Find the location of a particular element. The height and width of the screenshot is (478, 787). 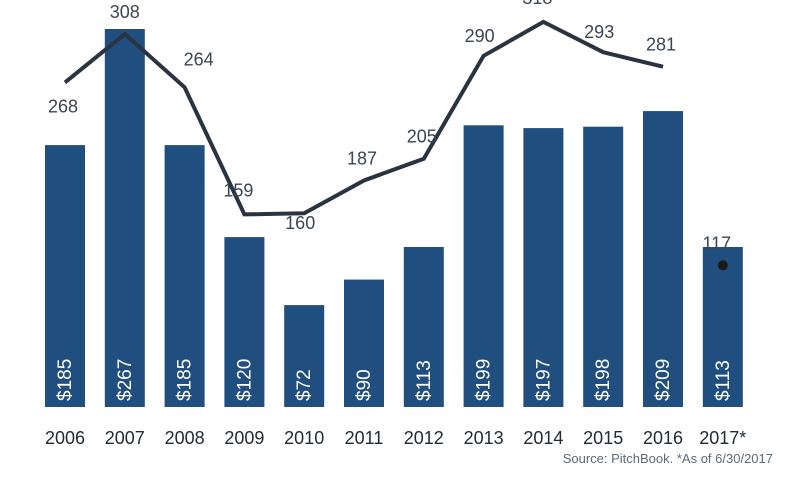

x-tick-label: 2006 is located at coordinates (65, 438).